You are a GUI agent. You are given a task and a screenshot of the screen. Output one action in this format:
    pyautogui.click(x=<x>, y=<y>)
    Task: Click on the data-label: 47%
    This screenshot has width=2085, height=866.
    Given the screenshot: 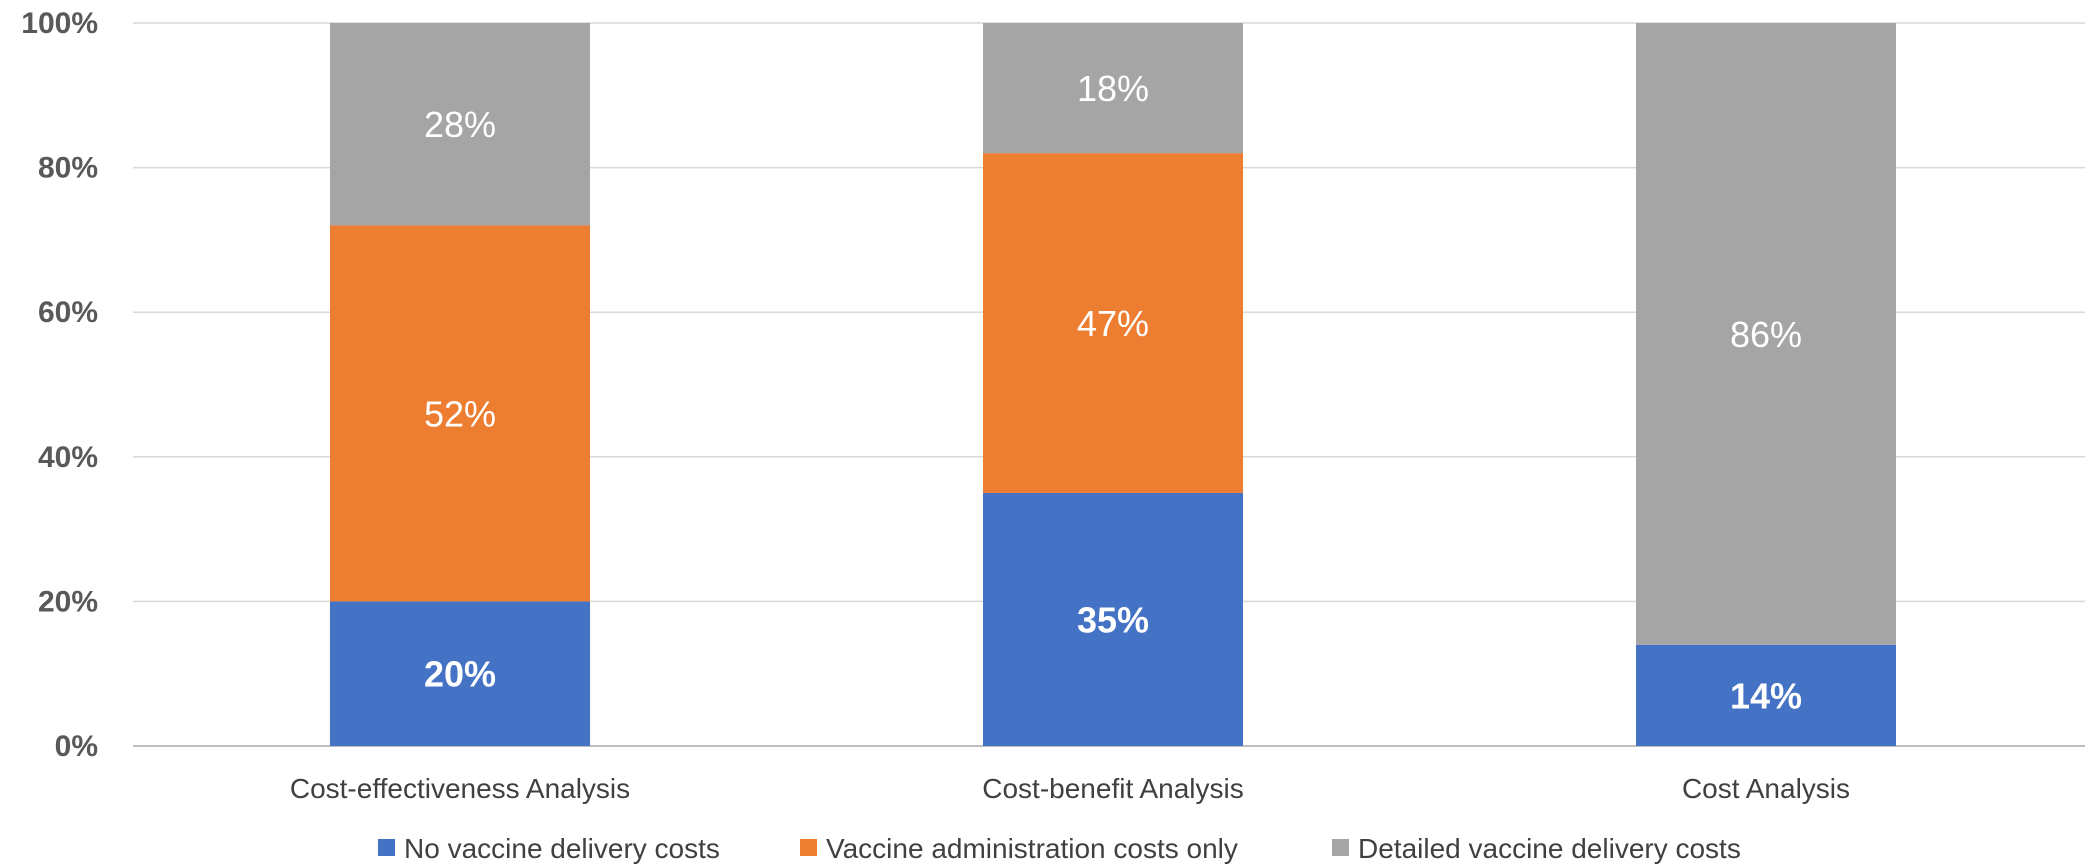 What is the action you would take?
    pyautogui.click(x=1113, y=323)
    